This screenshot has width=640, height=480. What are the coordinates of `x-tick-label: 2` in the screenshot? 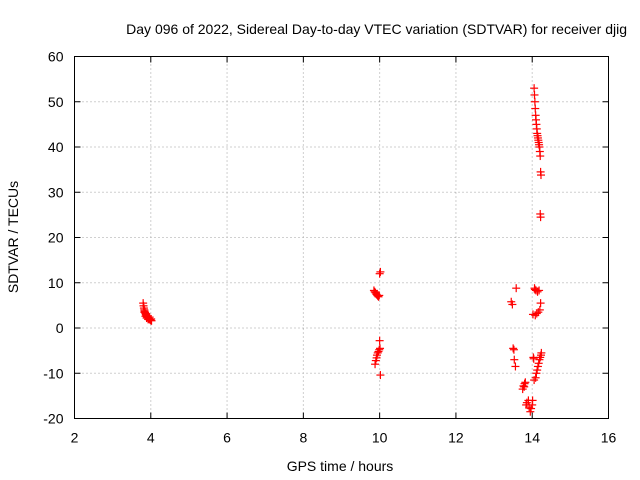 It's located at (75, 438).